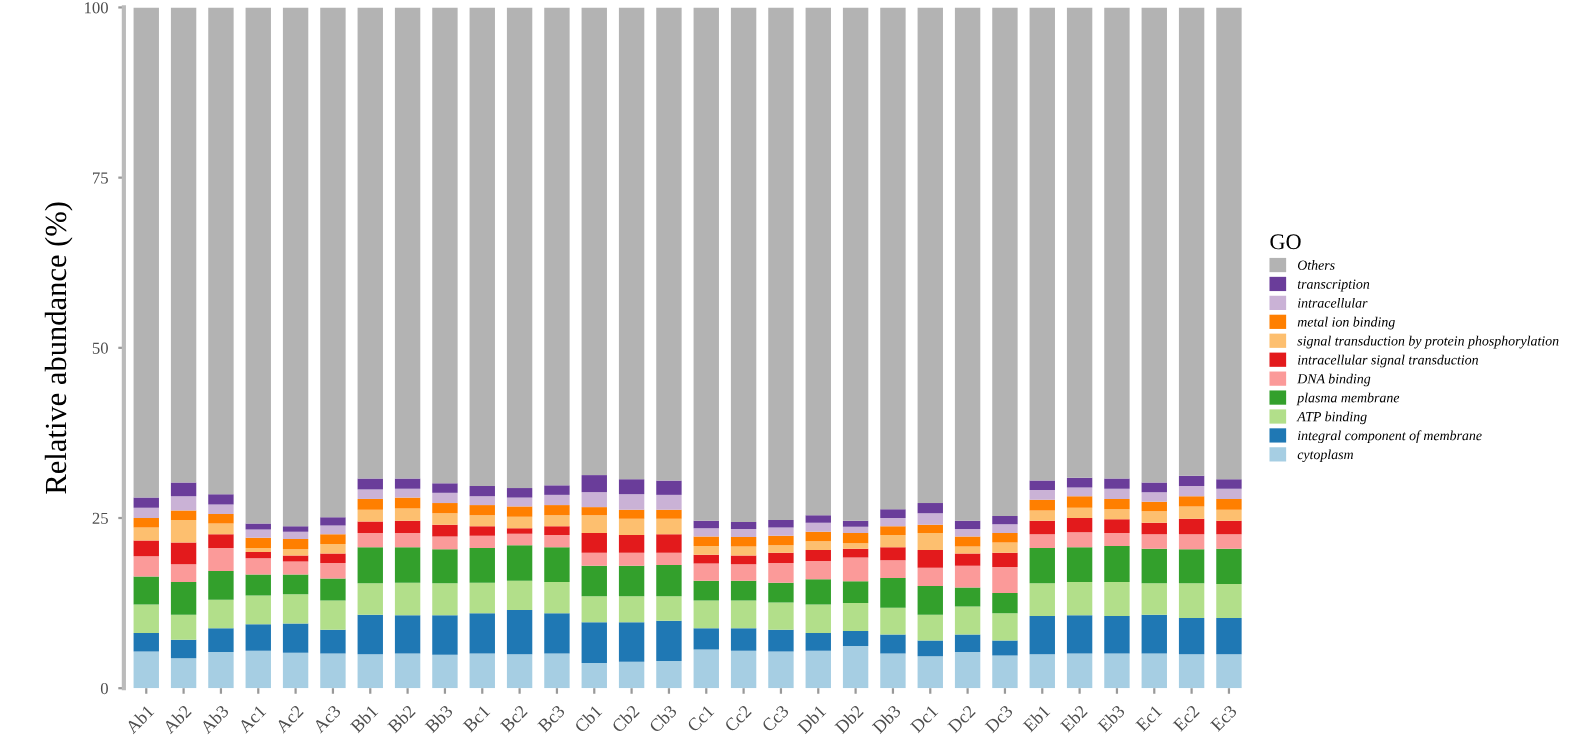  I want to click on x-tick-label: Dc3, so click(999, 719).